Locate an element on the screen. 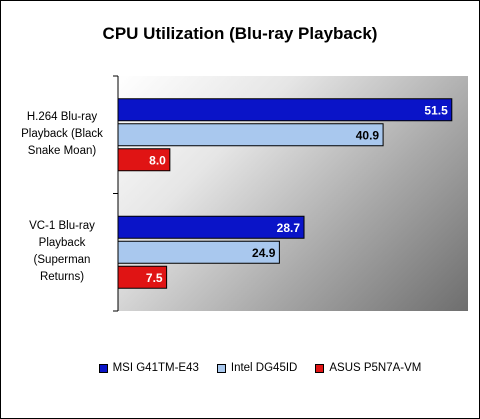 This screenshot has height=419, width=480. bar-value-label: 51.5 is located at coordinates (436, 110).